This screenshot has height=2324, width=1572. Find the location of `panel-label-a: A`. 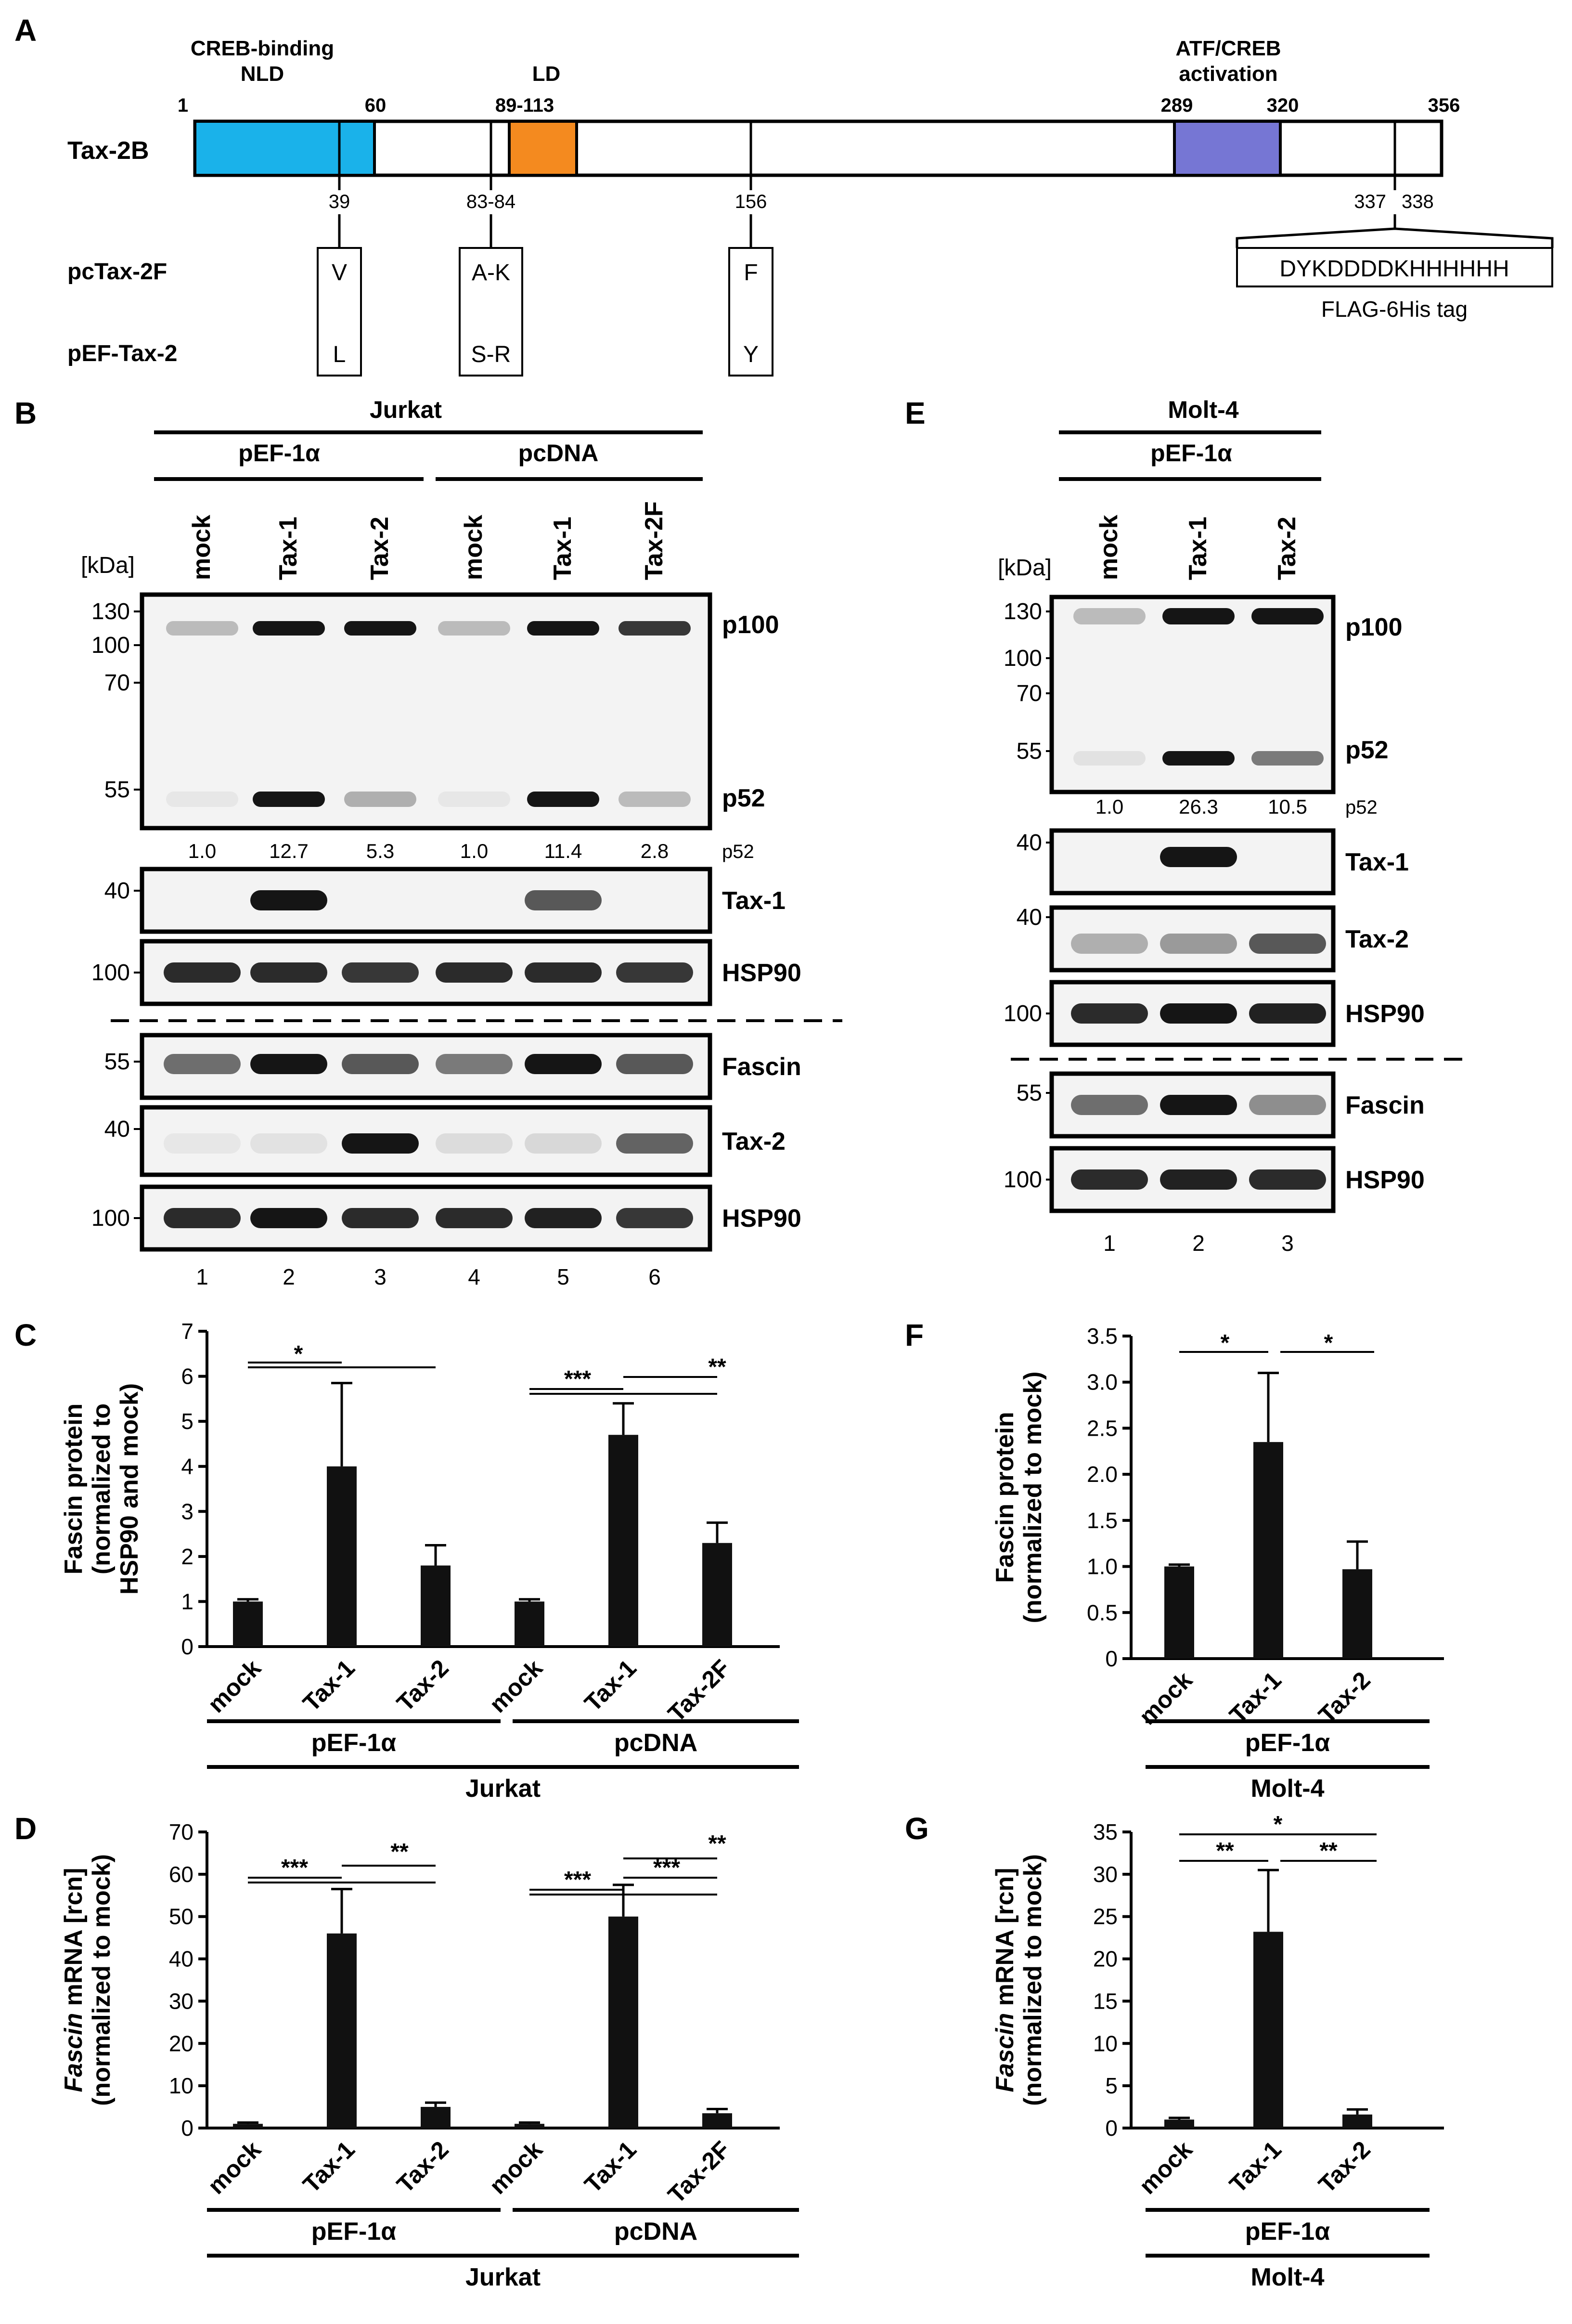

panel-label-a: A is located at coordinates (26, 31).